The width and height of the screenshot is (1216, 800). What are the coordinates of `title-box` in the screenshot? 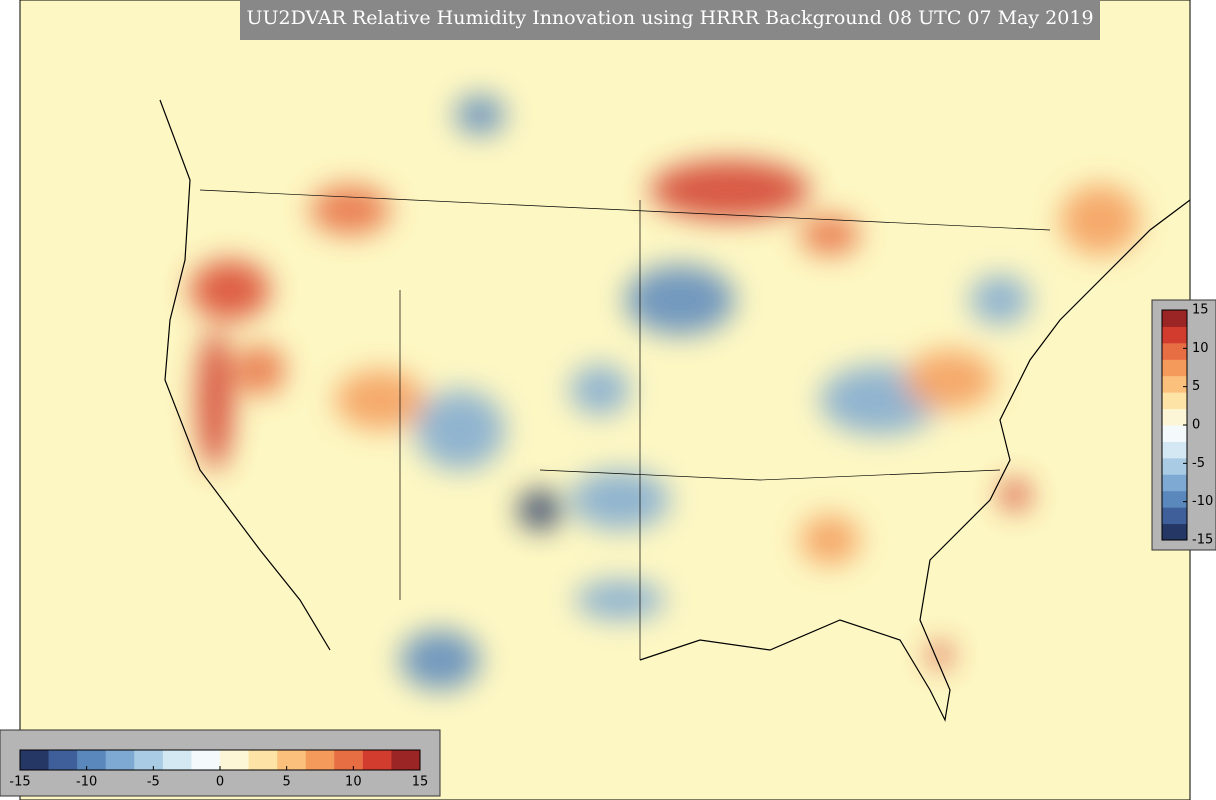 It's located at (670, 20).